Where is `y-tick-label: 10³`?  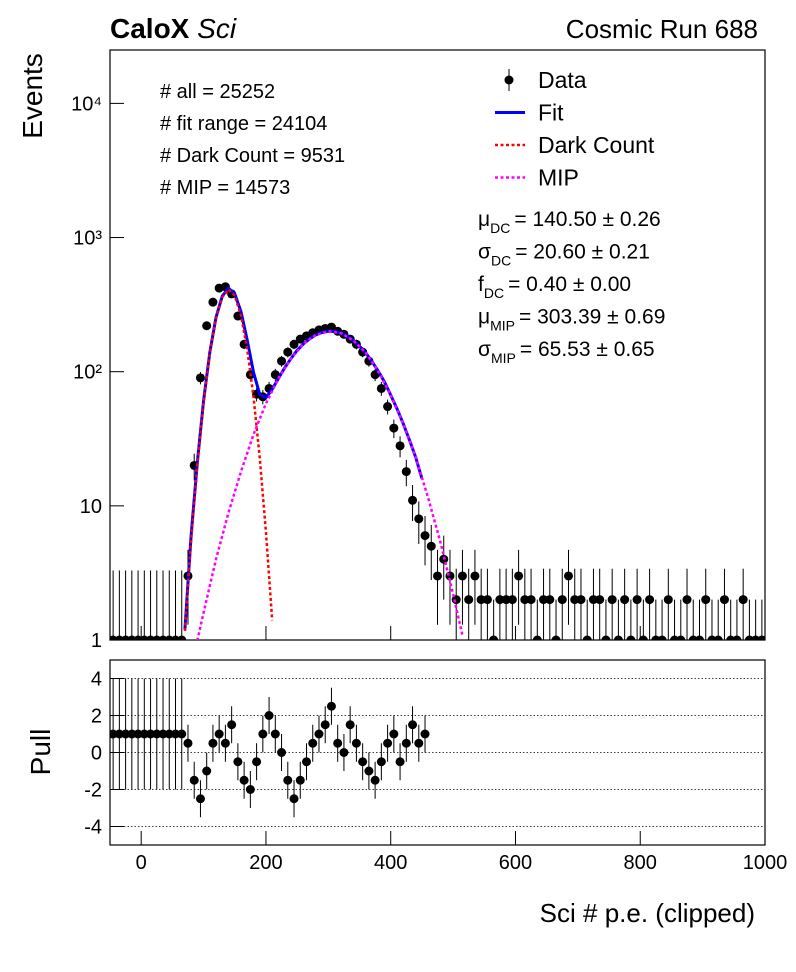
y-tick-label: 10³ is located at coordinates (87, 239).